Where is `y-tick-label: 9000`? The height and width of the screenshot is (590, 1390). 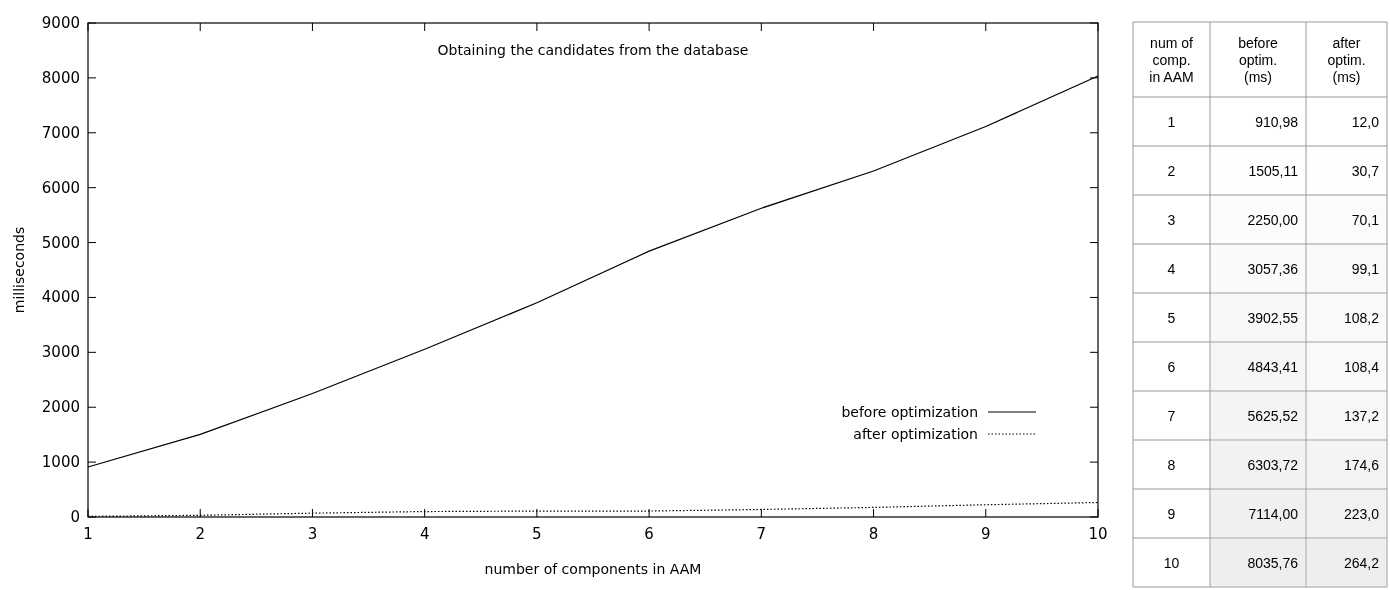
y-tick-label: 9000 is located at coordinates (60, 23).